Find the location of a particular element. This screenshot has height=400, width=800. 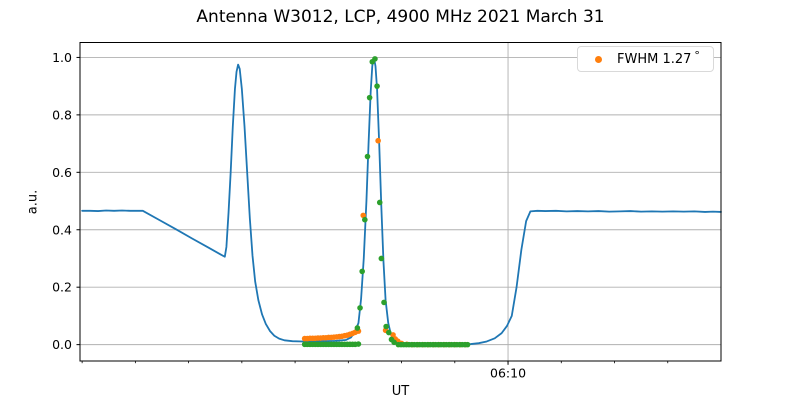

legend-marker-icon is located at coordinates (598, 59).